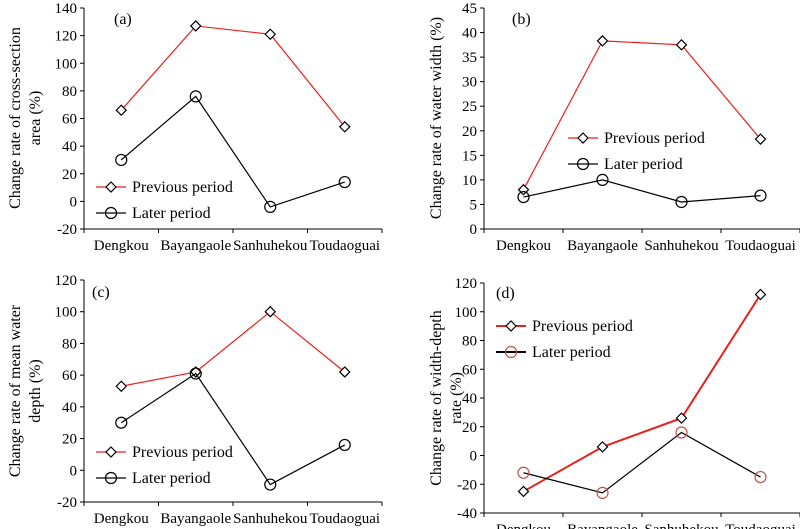  What do you see at coordinates (469, 83) in the screenshot?
I see `y-tick-label: 30` at bounding box center [469, 83].